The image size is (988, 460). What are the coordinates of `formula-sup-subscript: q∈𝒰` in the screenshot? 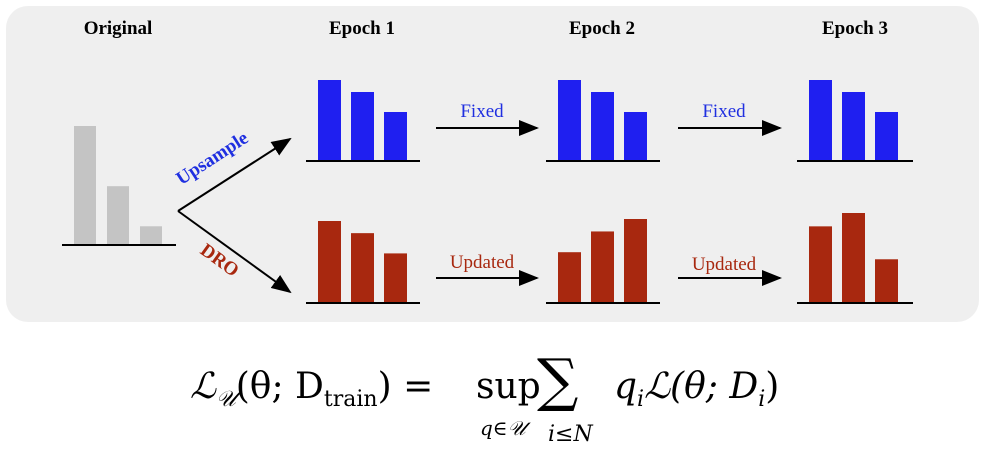 It's located at (503, 428).